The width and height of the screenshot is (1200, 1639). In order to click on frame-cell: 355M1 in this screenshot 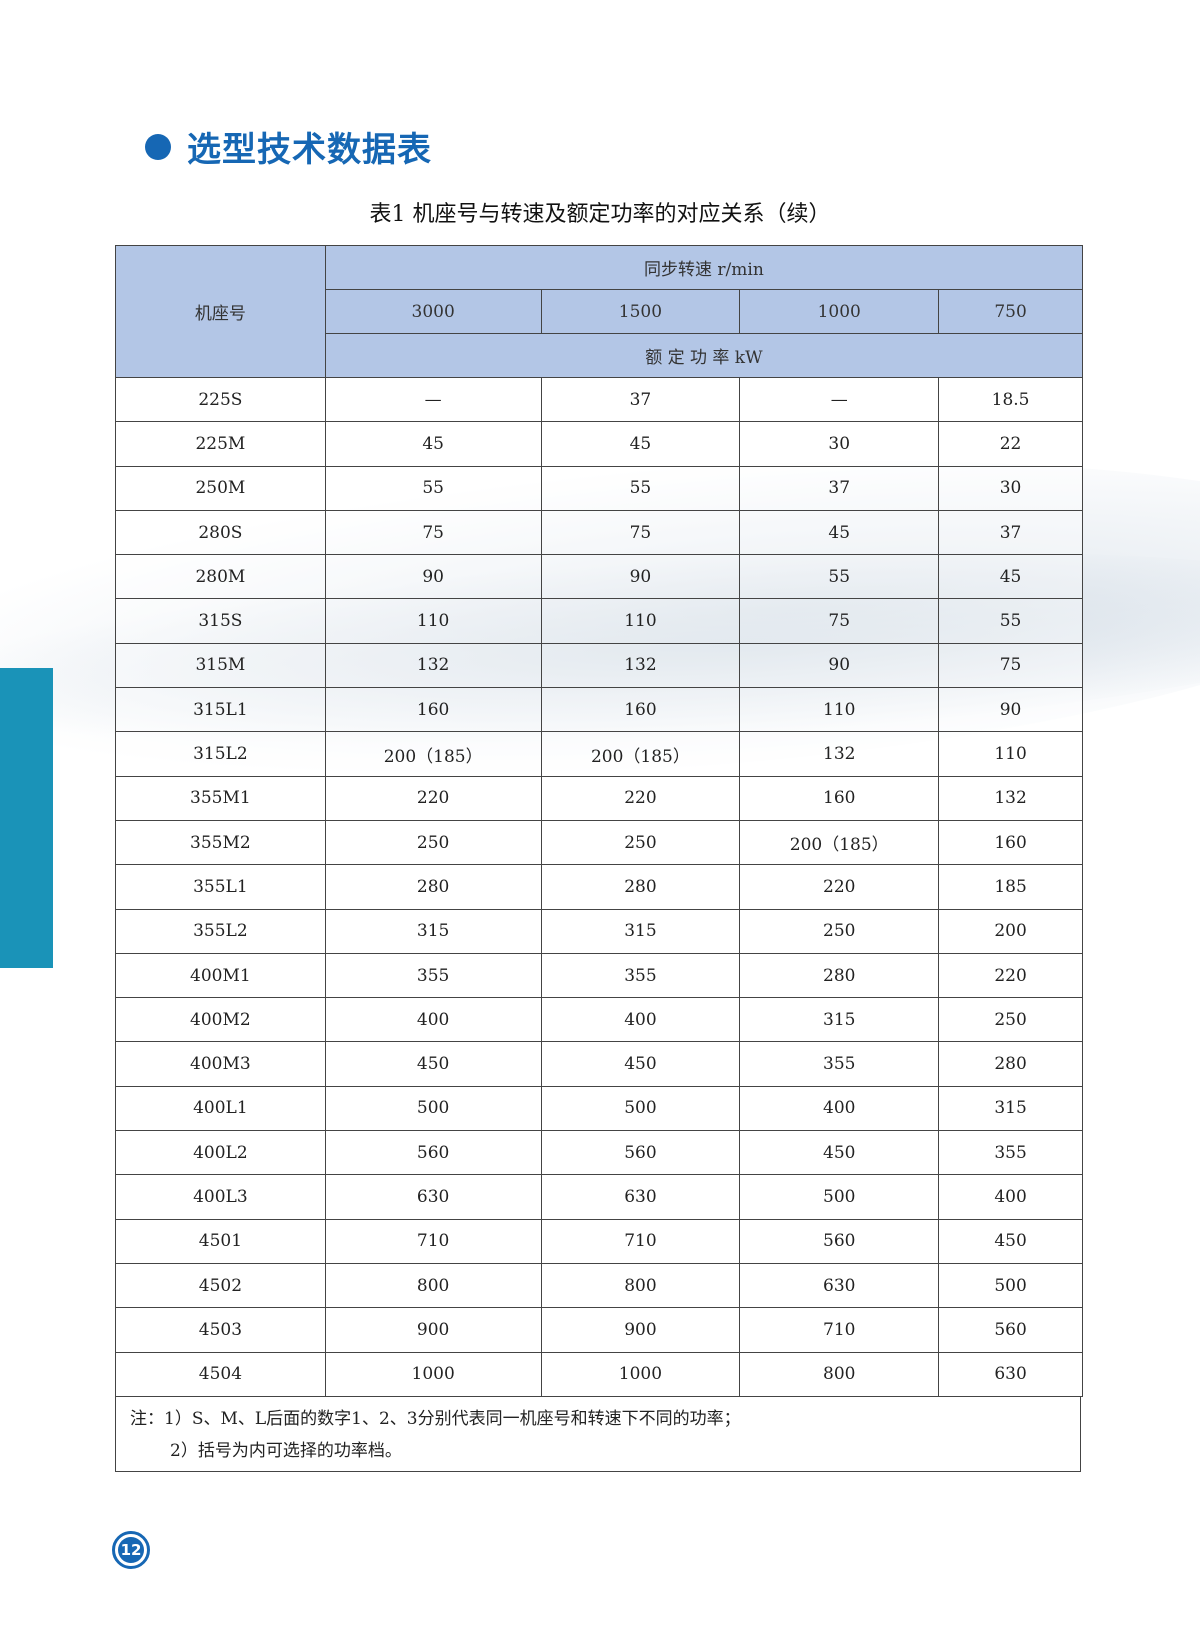, I will do `click(220, 798)`.